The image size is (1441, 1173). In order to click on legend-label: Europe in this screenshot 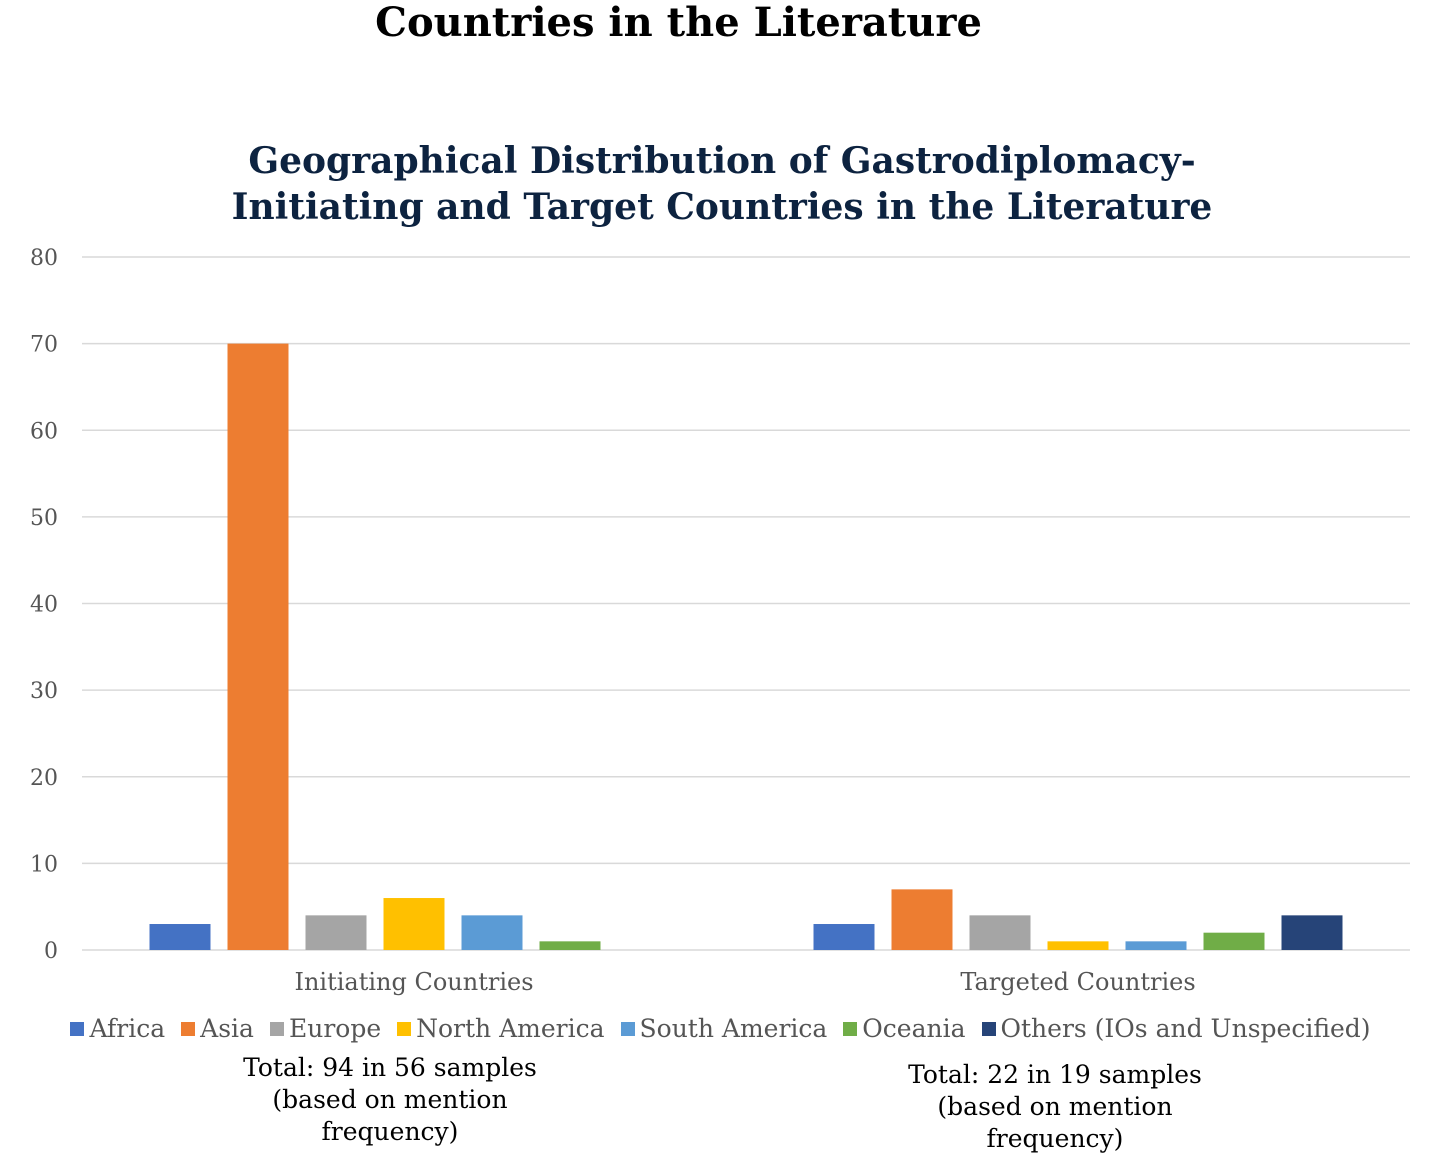, I will do `click(335, 1028)`.